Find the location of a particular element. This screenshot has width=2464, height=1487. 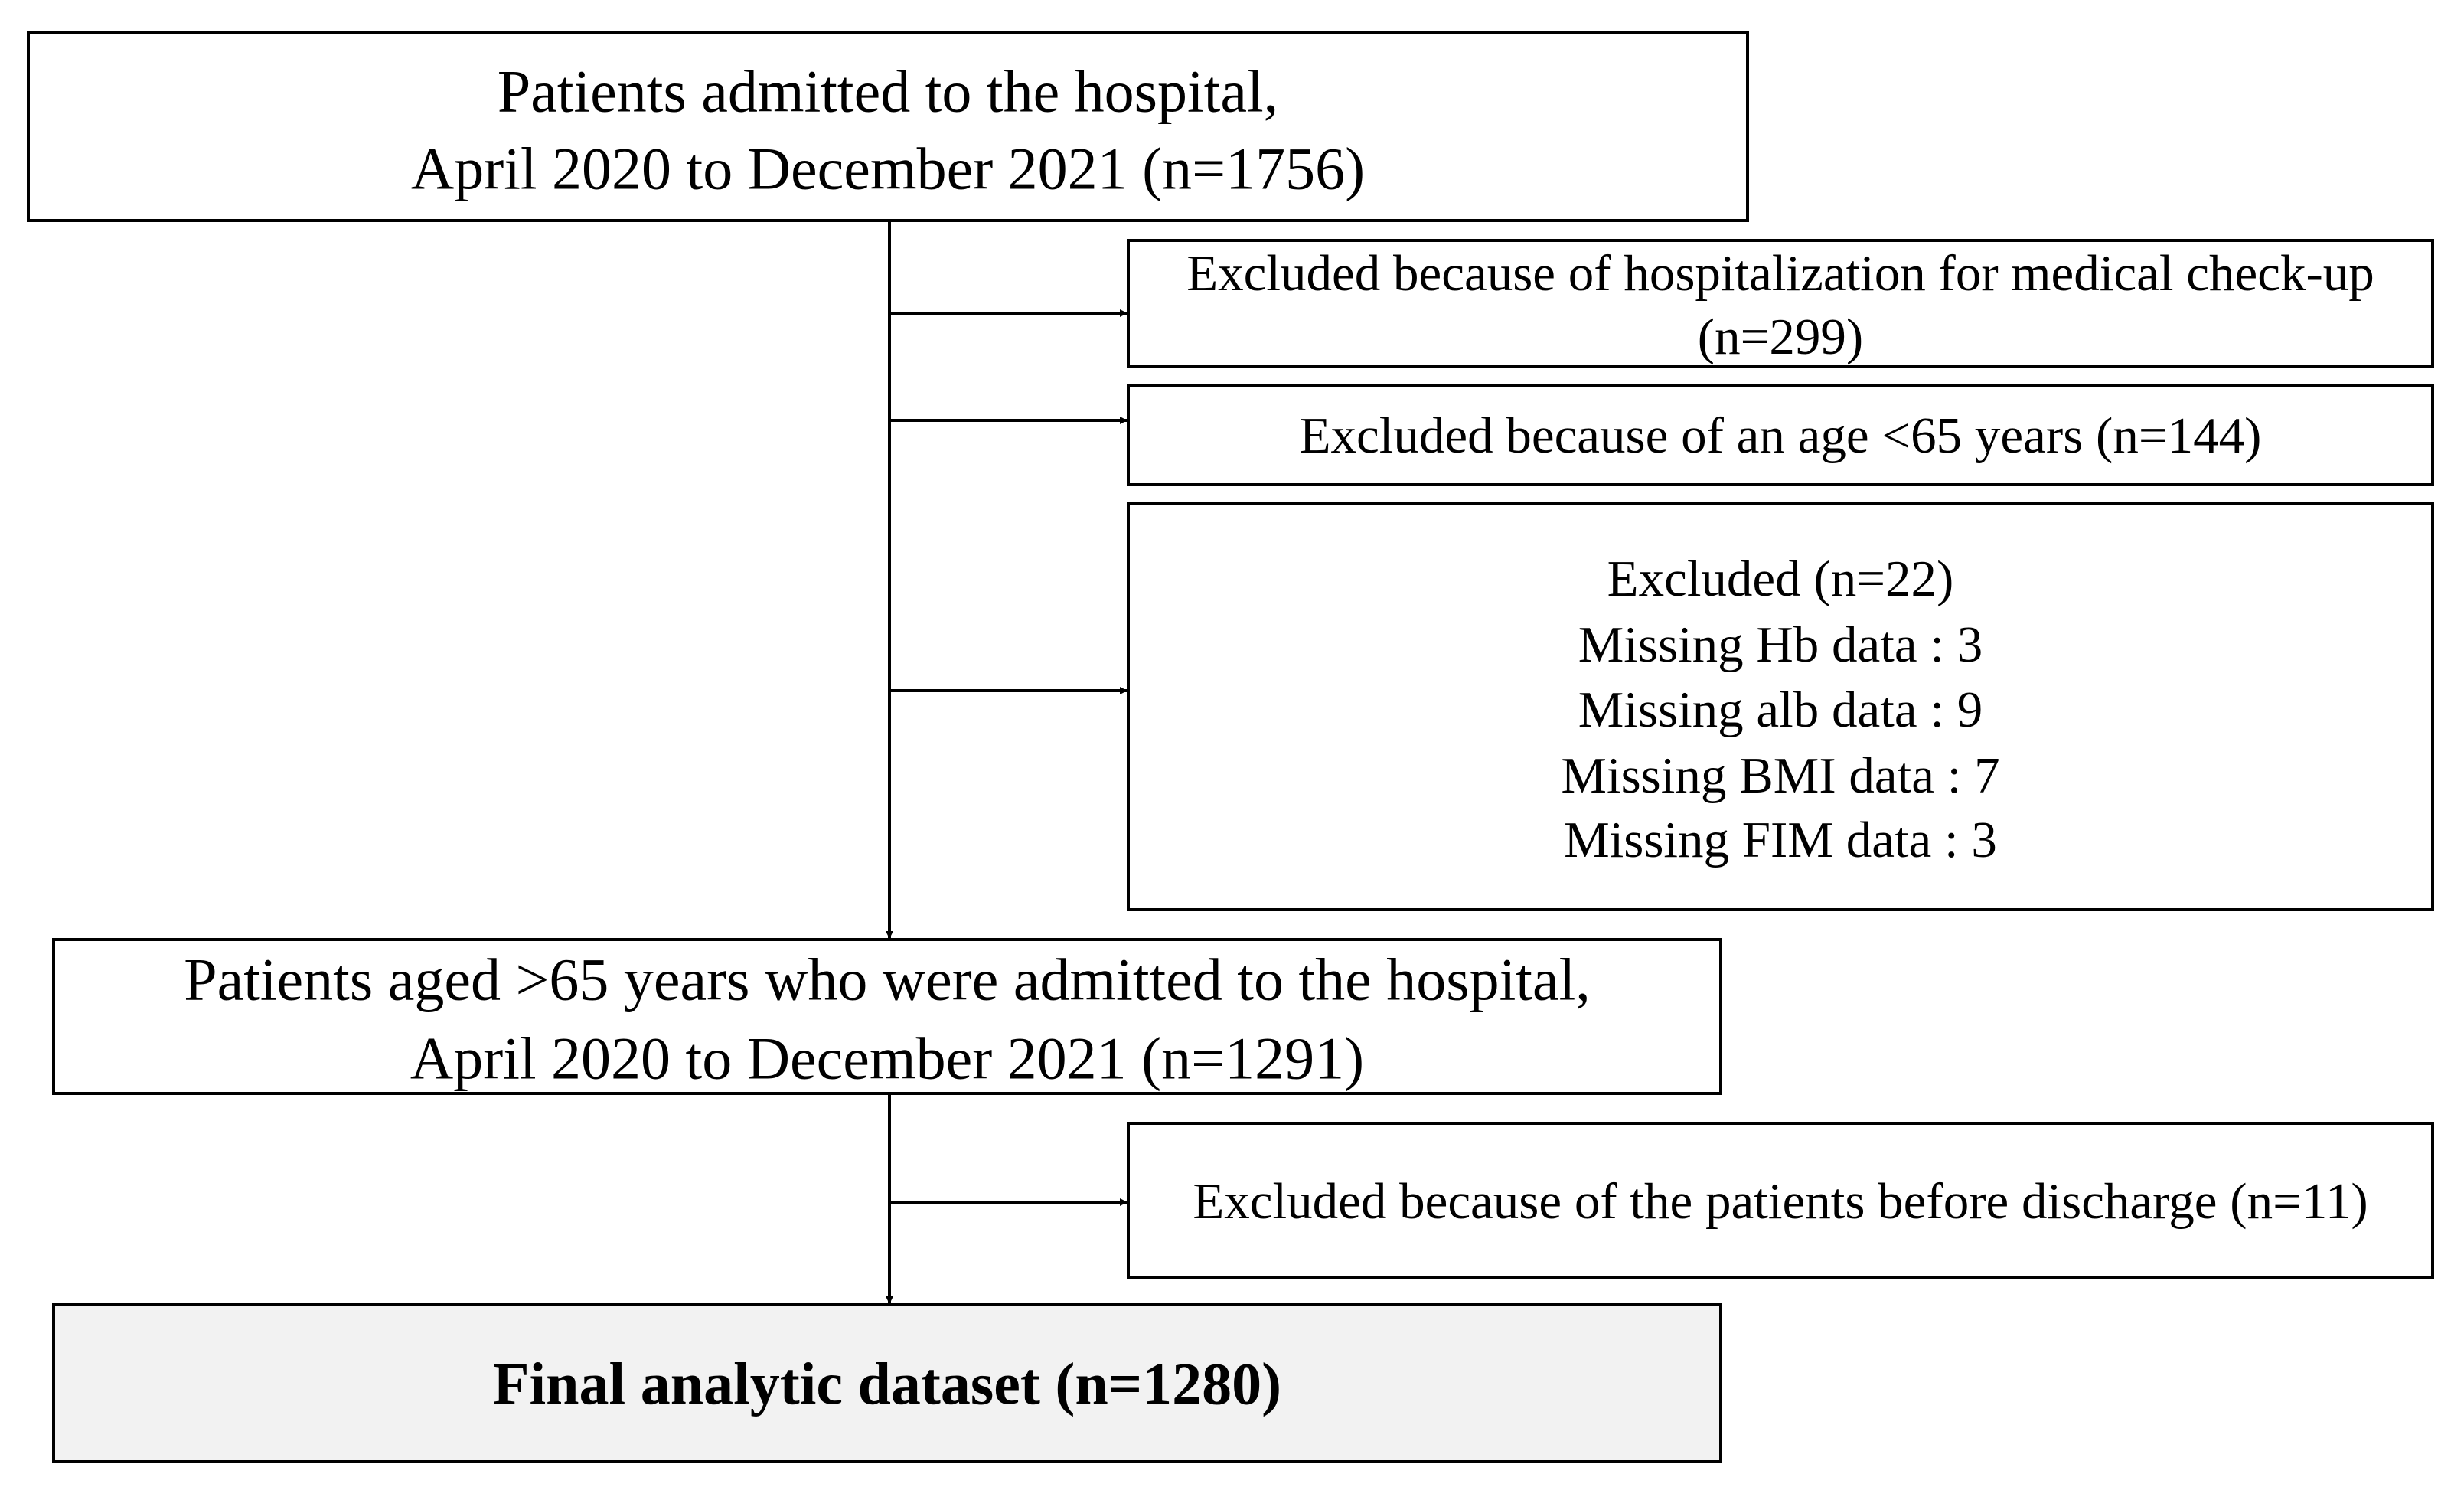

node-text: Patients admitted to the hospital, is located at coordinates (888, 91).